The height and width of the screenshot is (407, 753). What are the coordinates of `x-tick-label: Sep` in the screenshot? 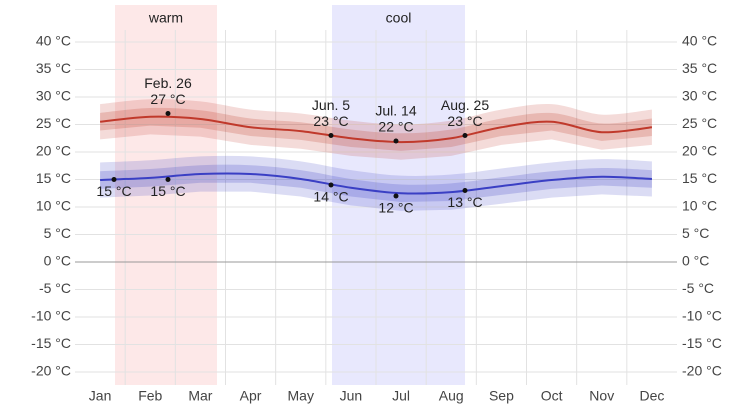 It's located at (501, 396).